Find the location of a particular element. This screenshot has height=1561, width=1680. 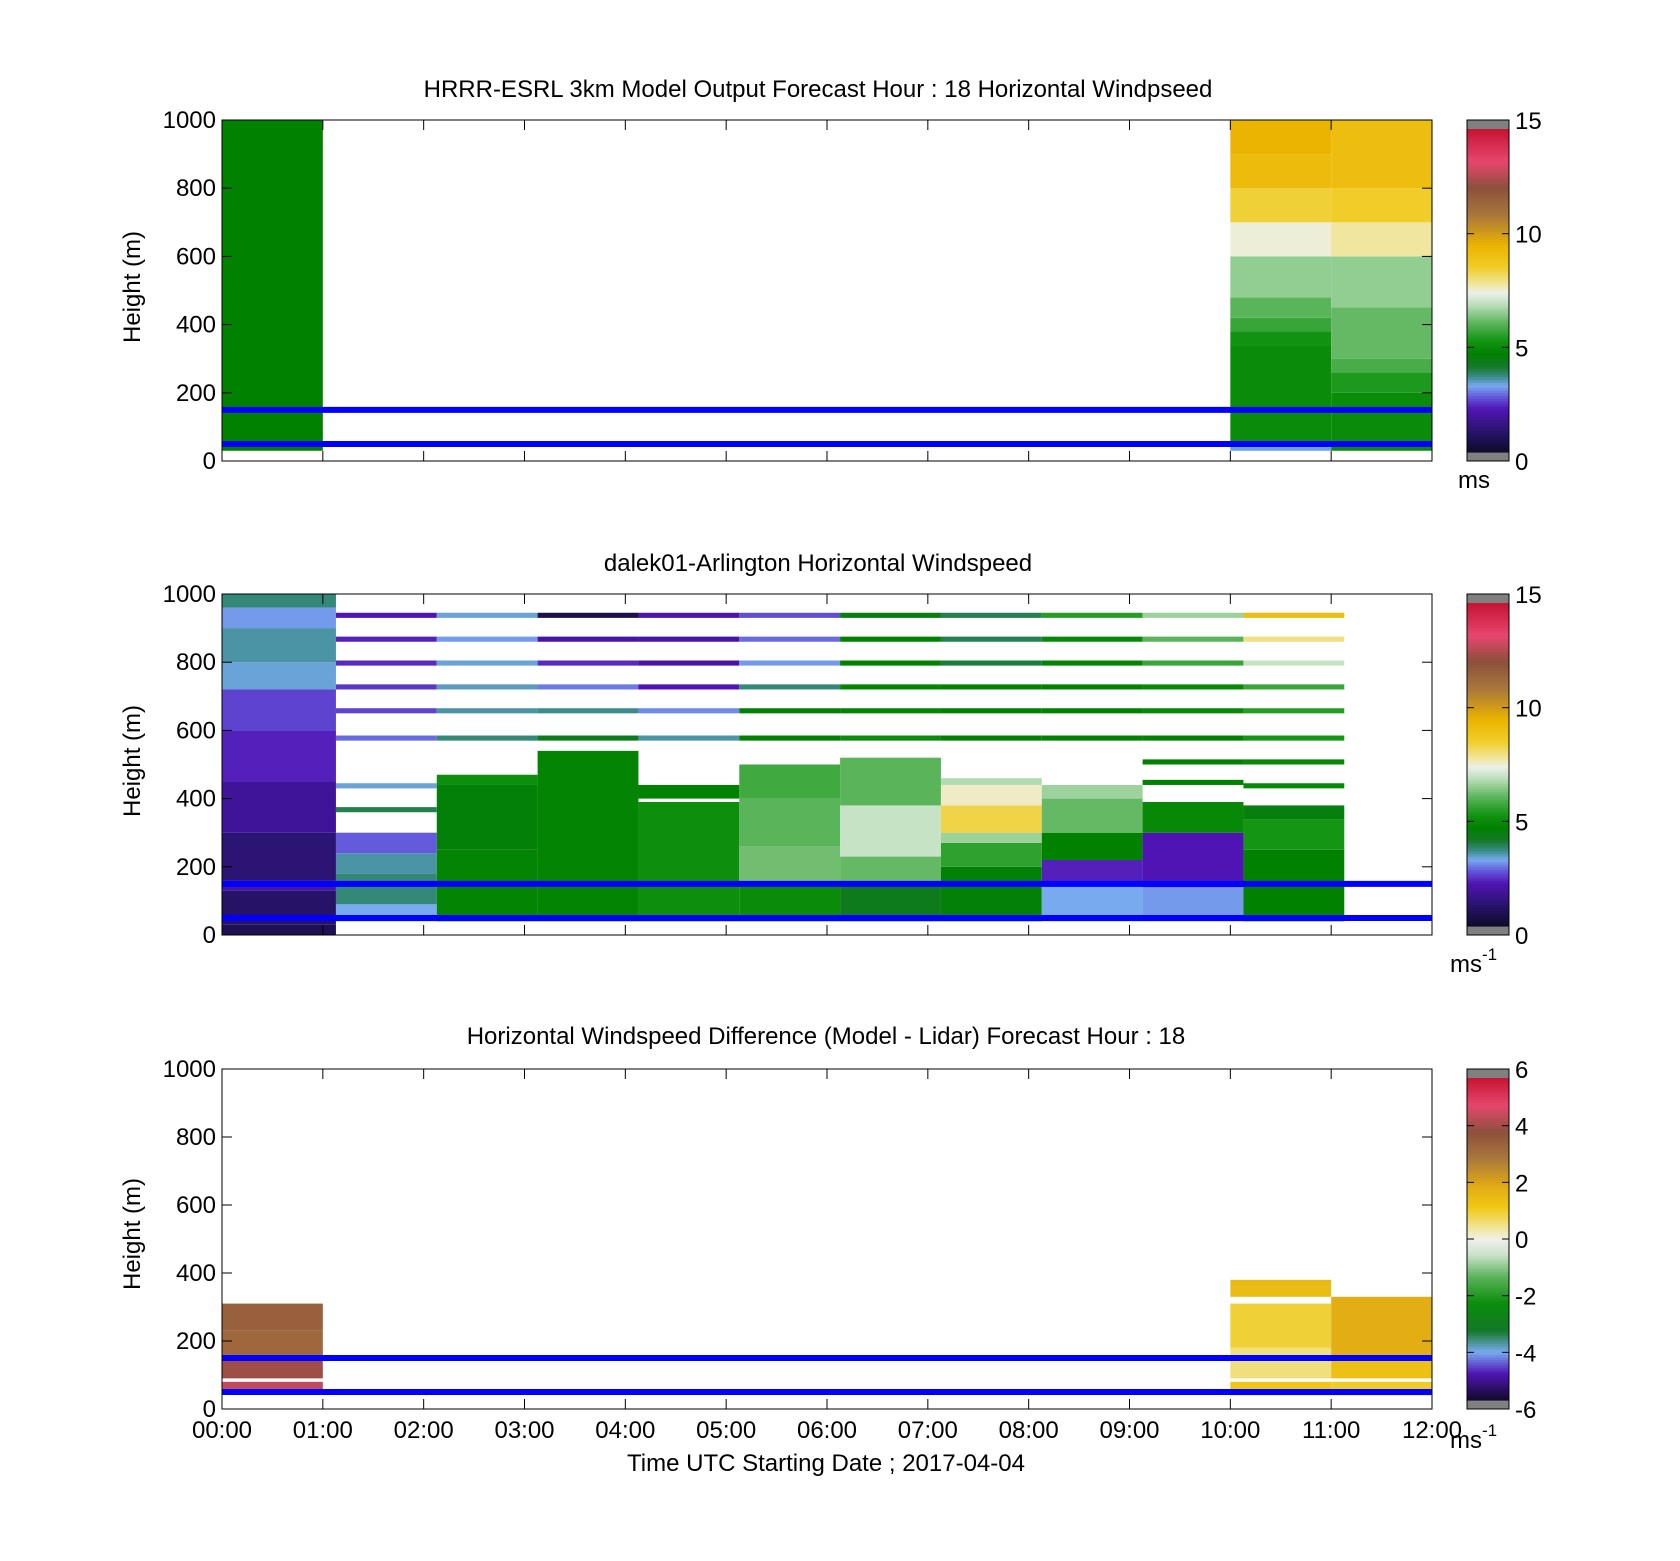

colorbar-cap-low is located at coordinates (1488, 930).